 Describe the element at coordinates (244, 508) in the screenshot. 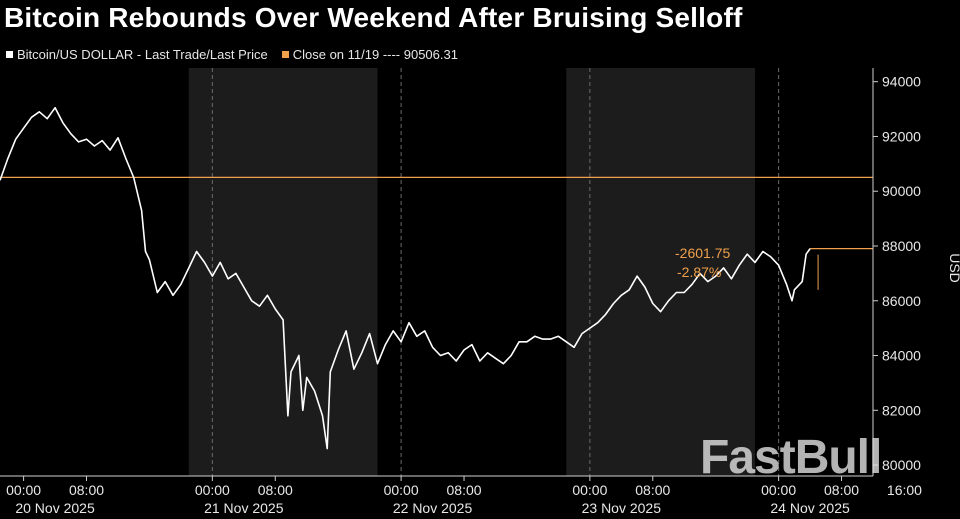

I see `x-date-label-1: 21 Nov 2025` at that location.